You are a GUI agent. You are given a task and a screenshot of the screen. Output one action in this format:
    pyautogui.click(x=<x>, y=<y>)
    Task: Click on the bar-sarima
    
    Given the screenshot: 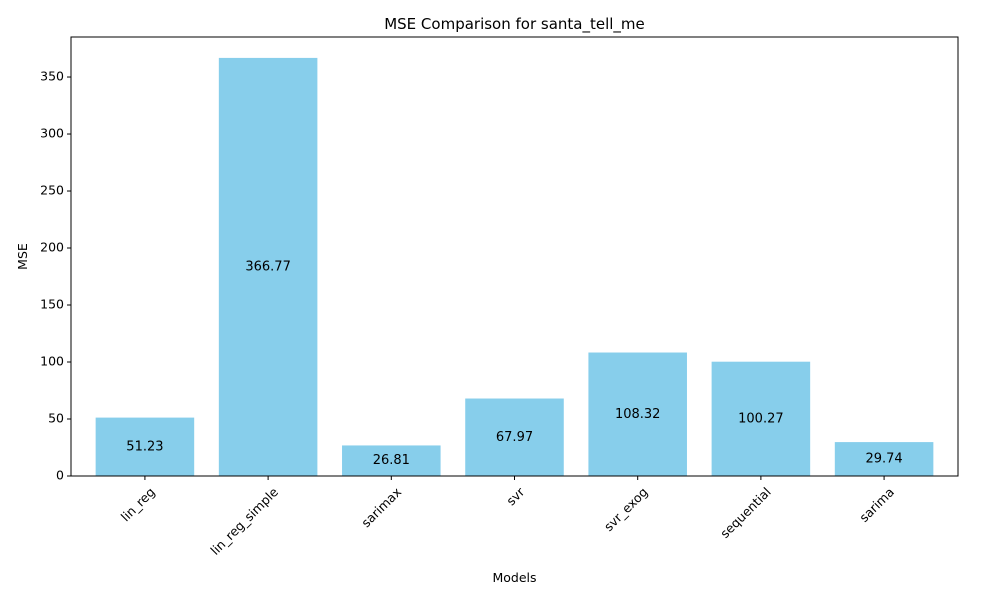 What is the action you would take?
    pyautogui.click(x=884, y=459)
    